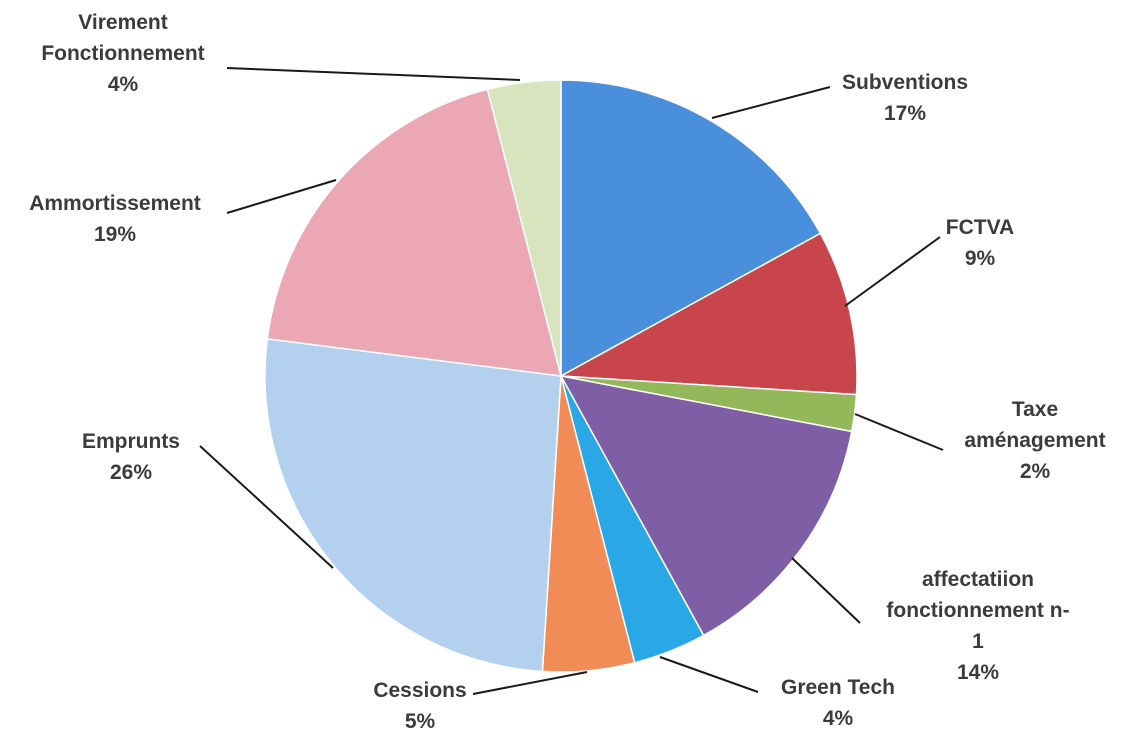 The image size is (1127, 737). Describe the element at coordinates (980, 258) in the screenshot. I see `slice-percent-1: 9%` at that location.